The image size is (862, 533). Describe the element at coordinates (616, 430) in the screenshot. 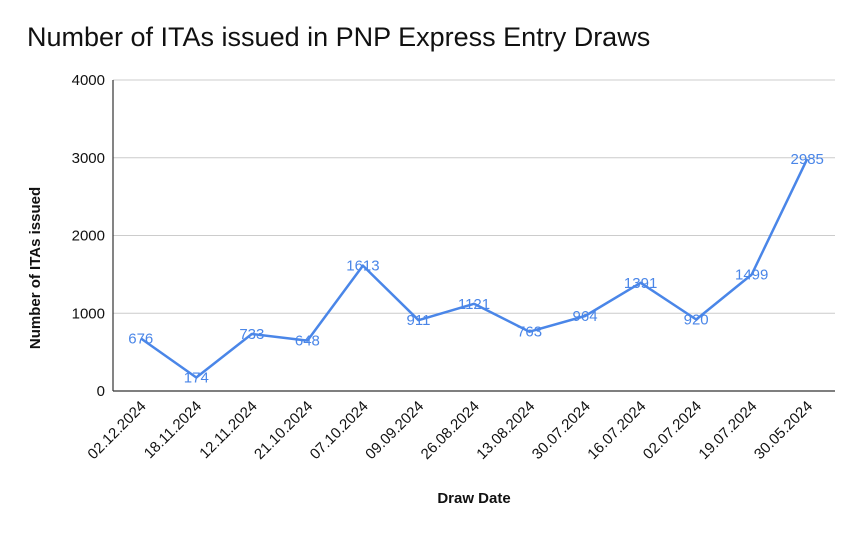

I see `x-tick-label: 16.07.2024` at that location.